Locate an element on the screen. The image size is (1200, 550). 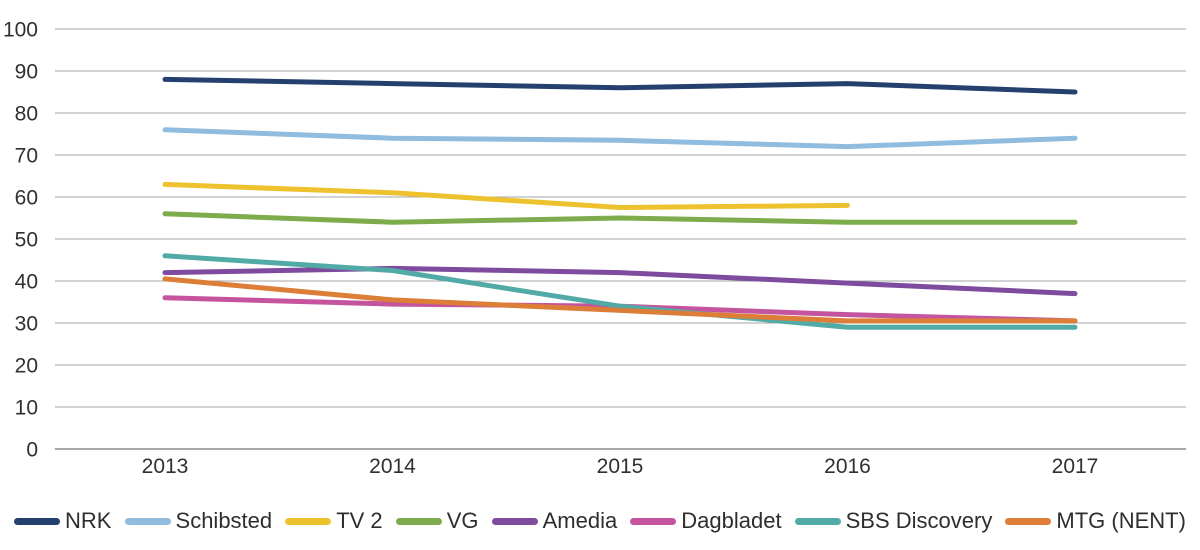
y-tick-label: 50 is located at coordinates (26, 240).